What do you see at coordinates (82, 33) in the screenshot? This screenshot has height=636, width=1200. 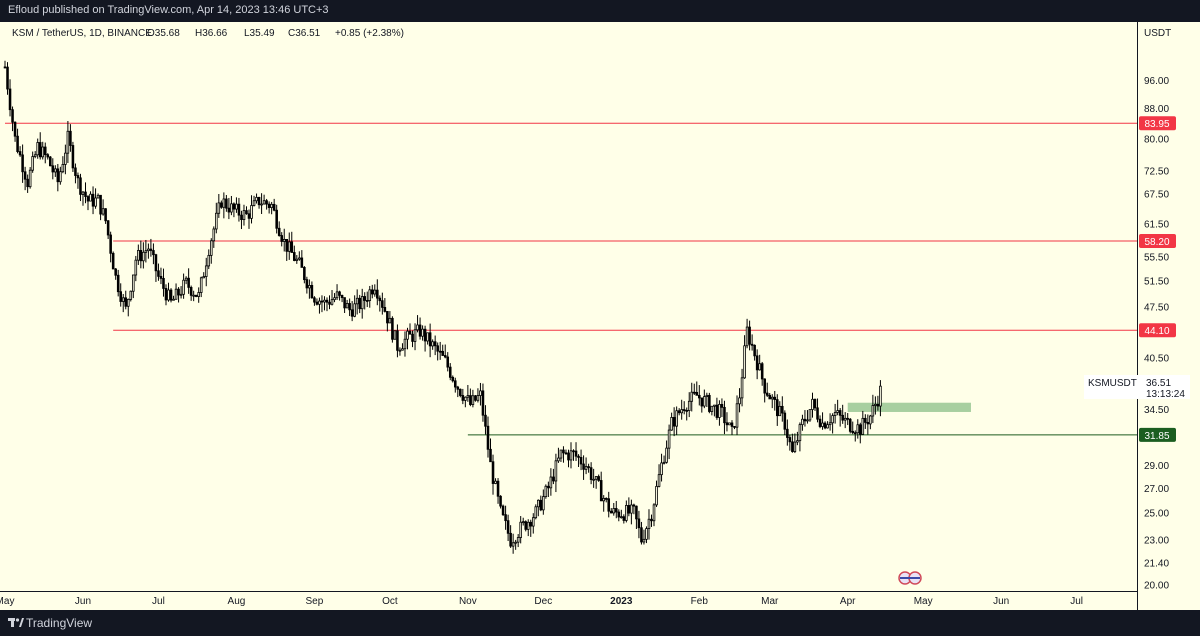 I see `legend-symbol: KSM / TetherUS, 1D, BINANCE` at bounding box center [82, 33].